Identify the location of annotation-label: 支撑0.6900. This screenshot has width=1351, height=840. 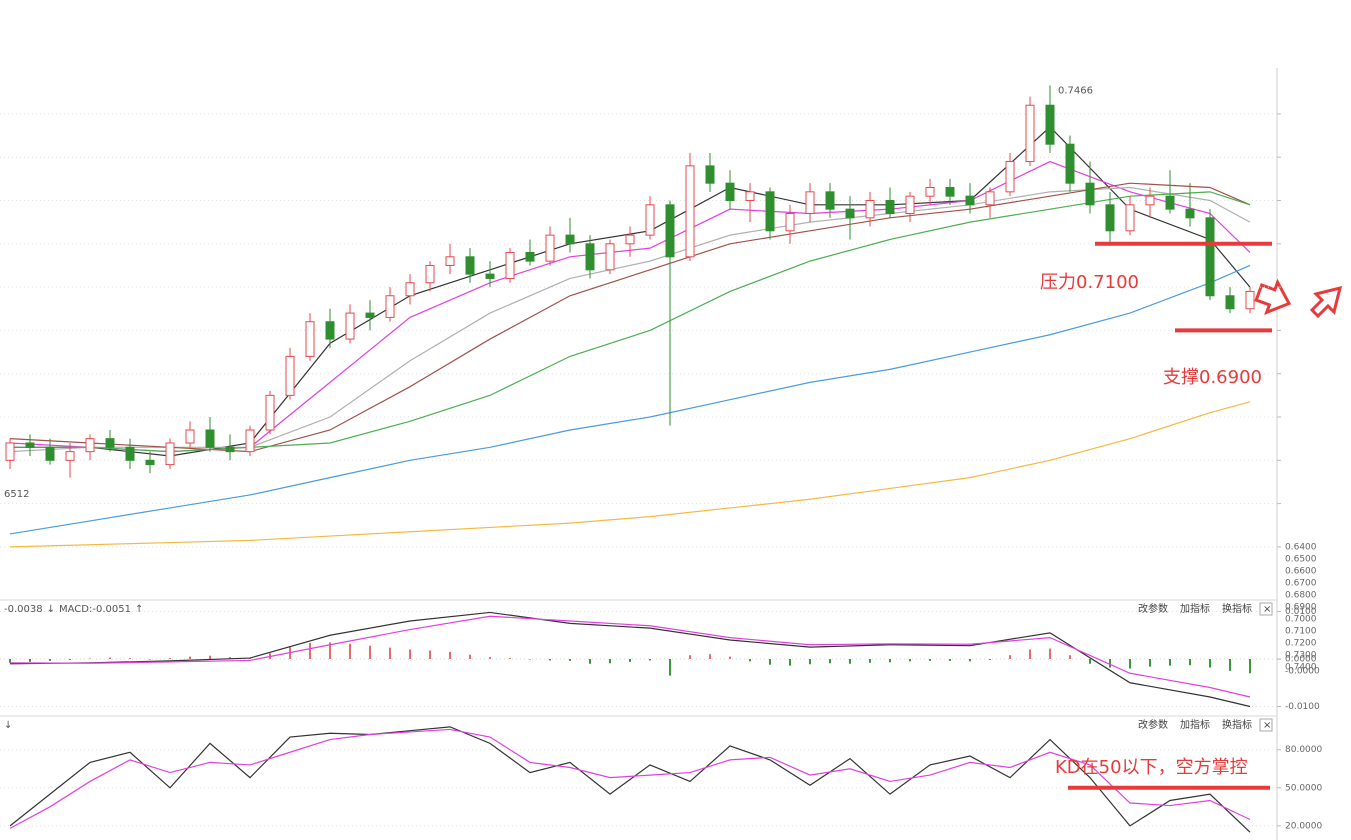
(1212, 377).